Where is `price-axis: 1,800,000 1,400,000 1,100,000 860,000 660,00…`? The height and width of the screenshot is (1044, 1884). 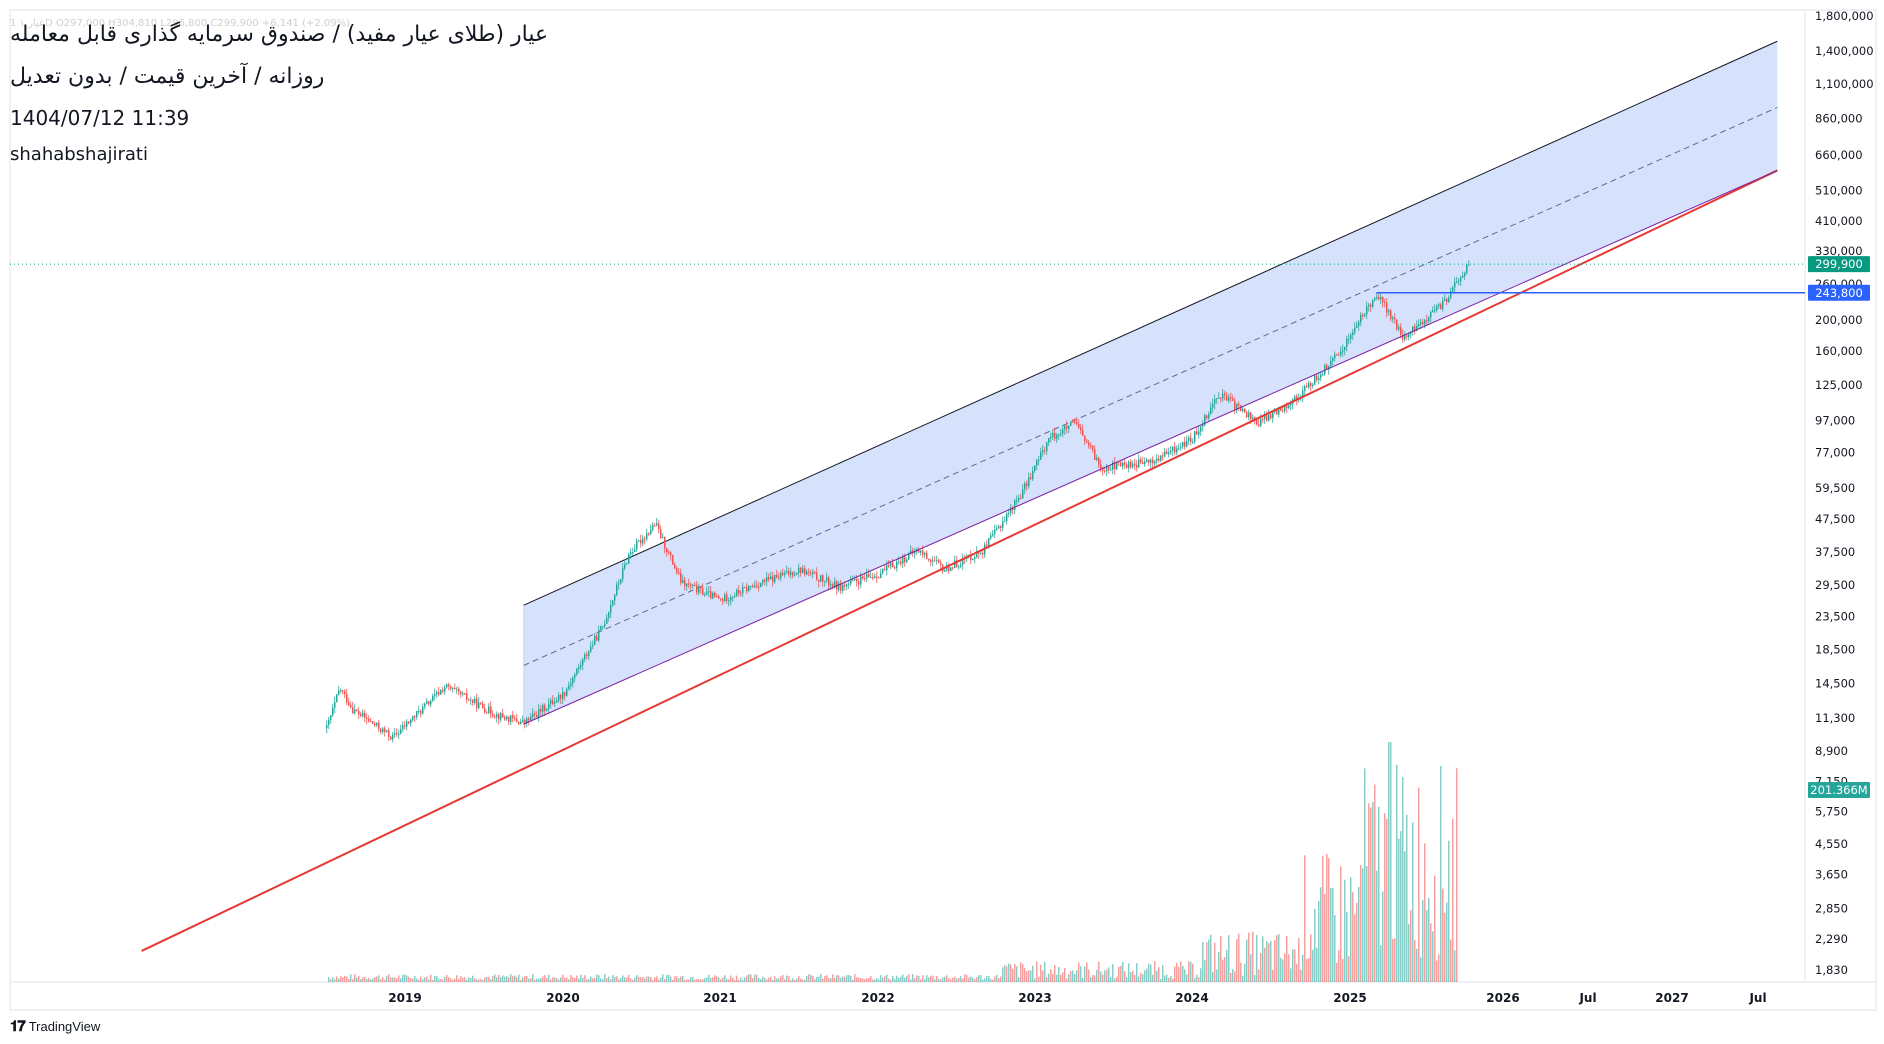 price-axis: 1,800,000 1,400,000 1,100,000 860,000 660,00… is located at coordinates (1844, 493).